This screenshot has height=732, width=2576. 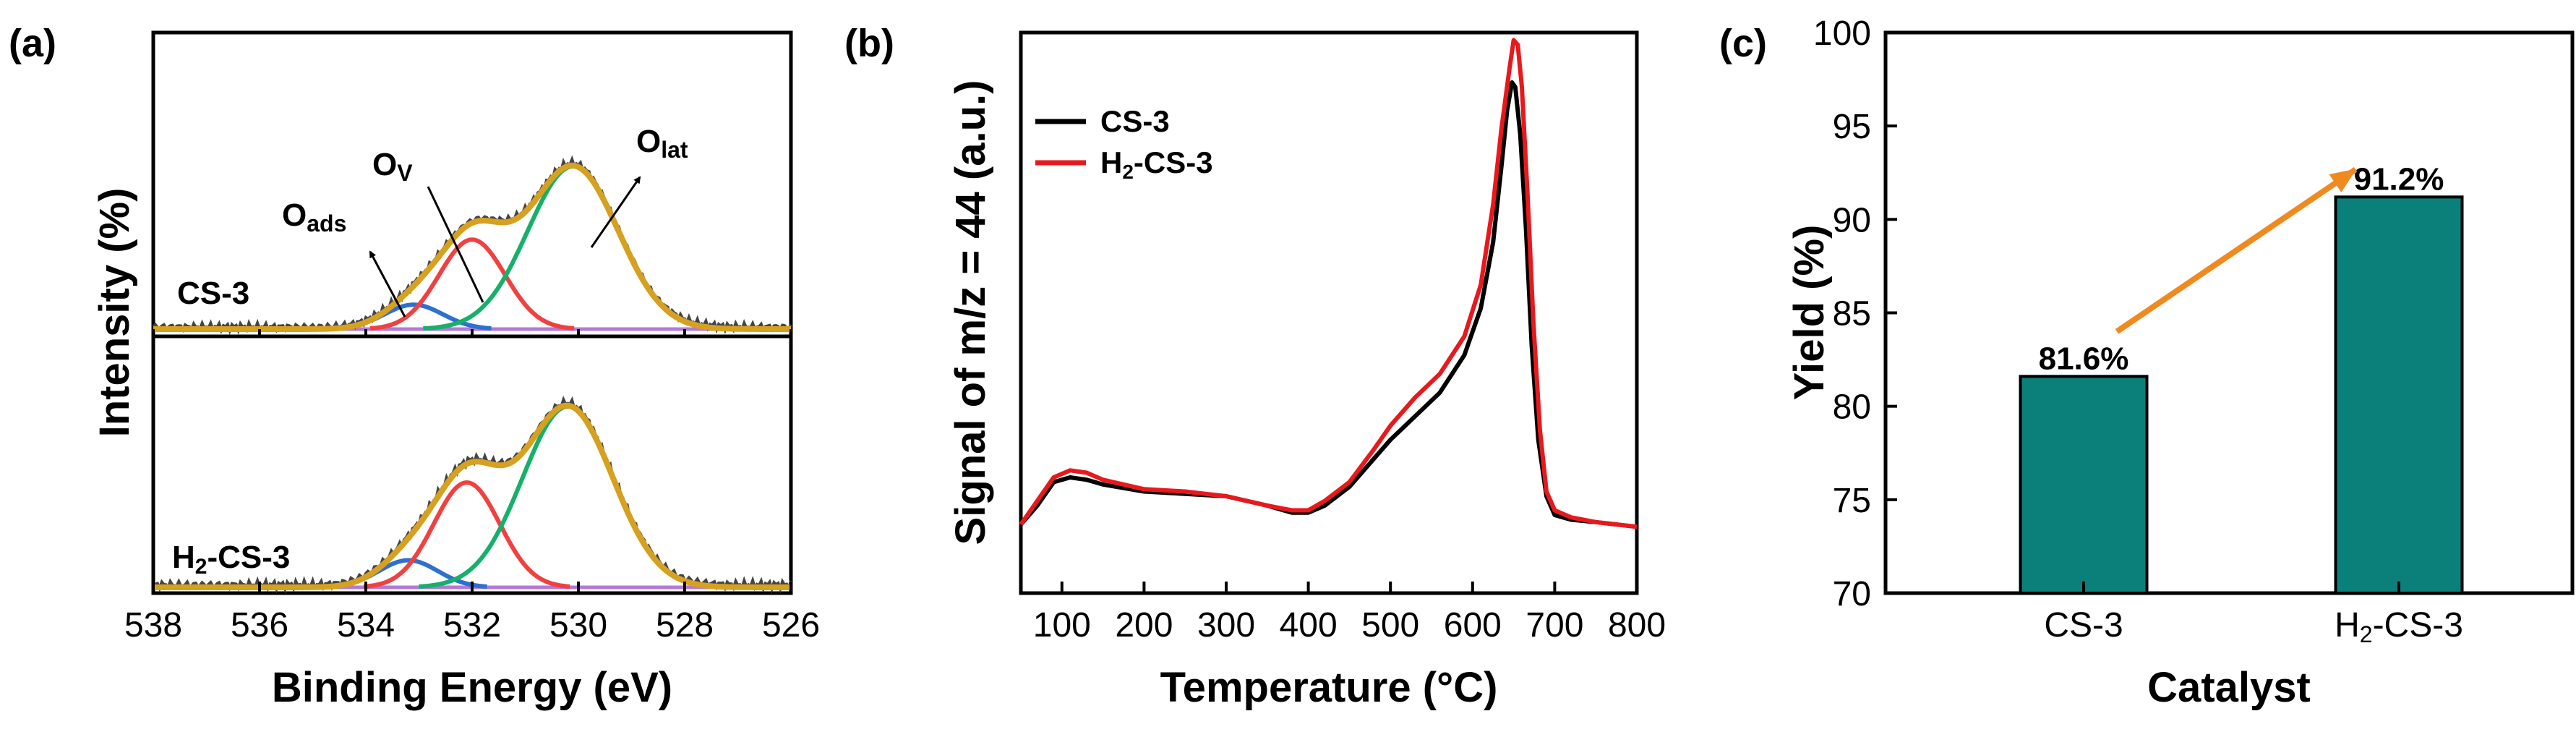 What do you see at coordinates (385, 164) in the screenshot?
I see `a-anno-ov-main: O` at bounding box center [385, 164].